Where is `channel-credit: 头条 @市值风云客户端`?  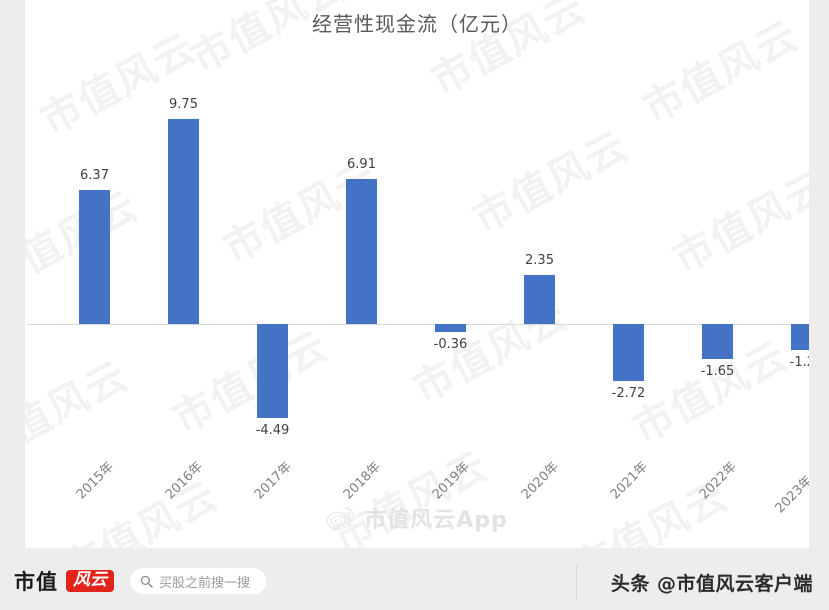 channel-credit: 头条 @市值风云客户端 is located at coordinates (711, 583).